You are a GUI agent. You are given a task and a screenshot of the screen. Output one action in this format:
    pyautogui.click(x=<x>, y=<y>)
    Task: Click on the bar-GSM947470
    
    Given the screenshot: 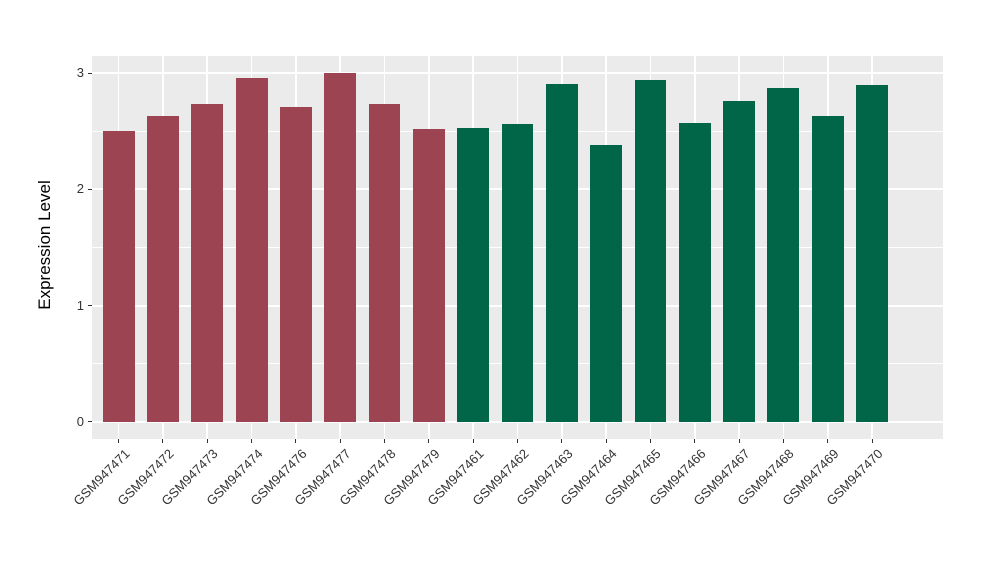 What is the action you would take?
    pyautogui.click(x=872, y=253)
    